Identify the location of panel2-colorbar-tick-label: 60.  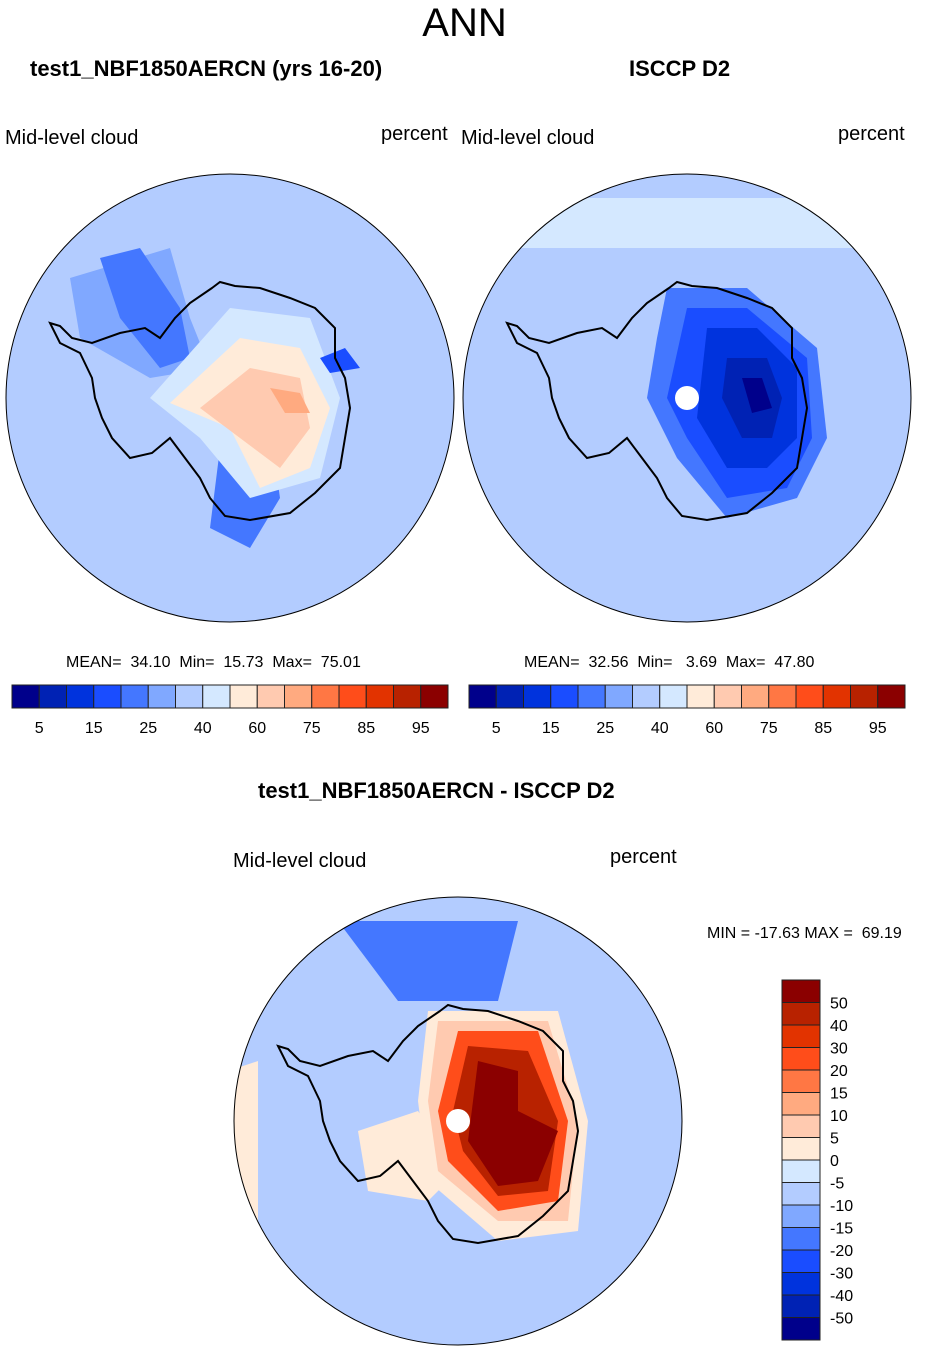
(714, 728).